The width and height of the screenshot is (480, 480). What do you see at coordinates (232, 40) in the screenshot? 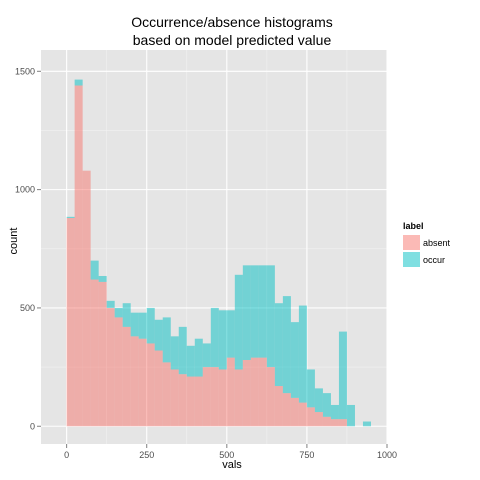
I see `chart-title-line-2: based on model predicted value` at bounding box center [232, 40].